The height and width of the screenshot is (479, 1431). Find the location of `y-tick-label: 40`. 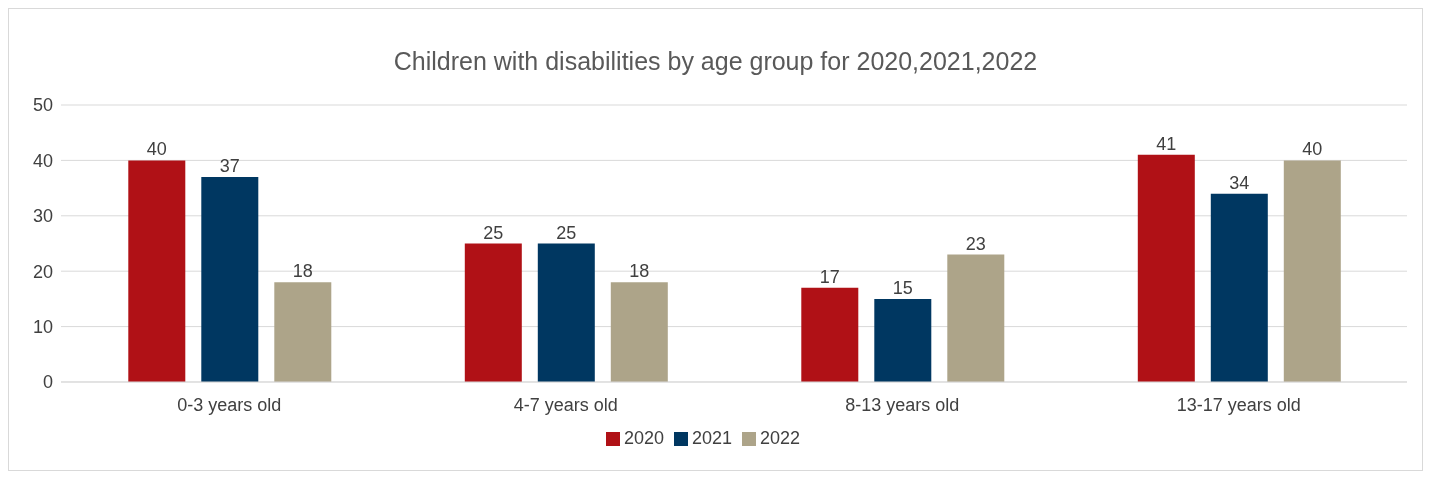

y-tick-label: 40 is located at coordinates (42, 160).